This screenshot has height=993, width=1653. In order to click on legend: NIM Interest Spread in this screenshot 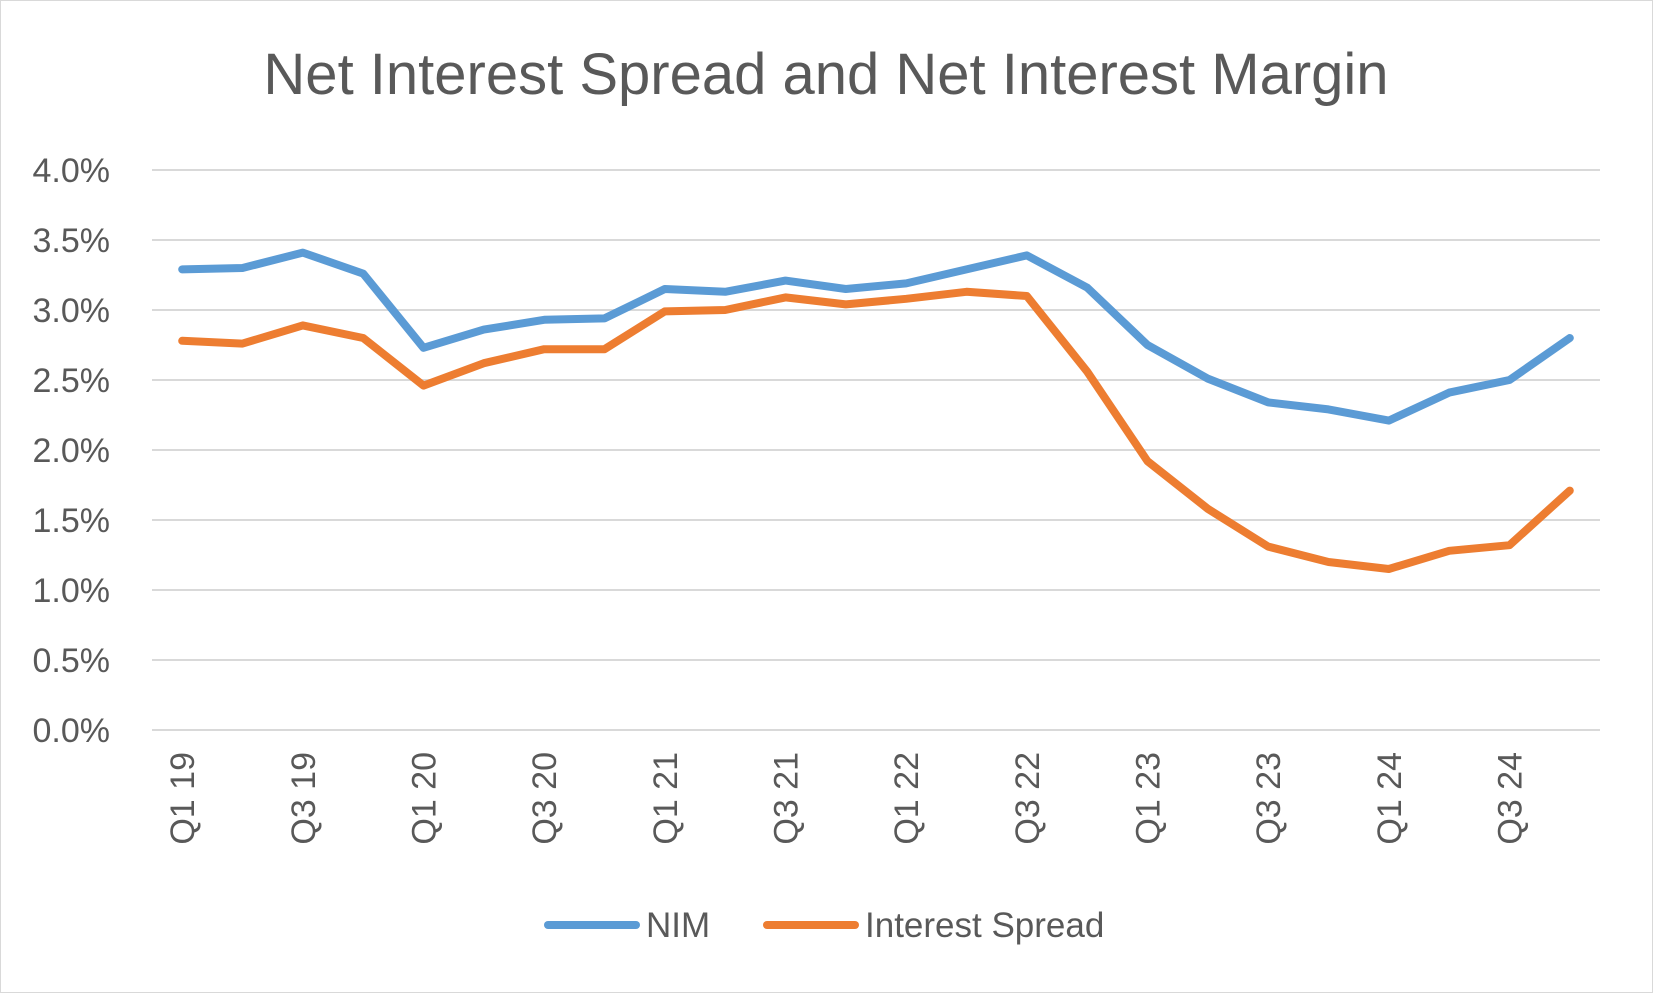, I will do `click(824, 925)`.